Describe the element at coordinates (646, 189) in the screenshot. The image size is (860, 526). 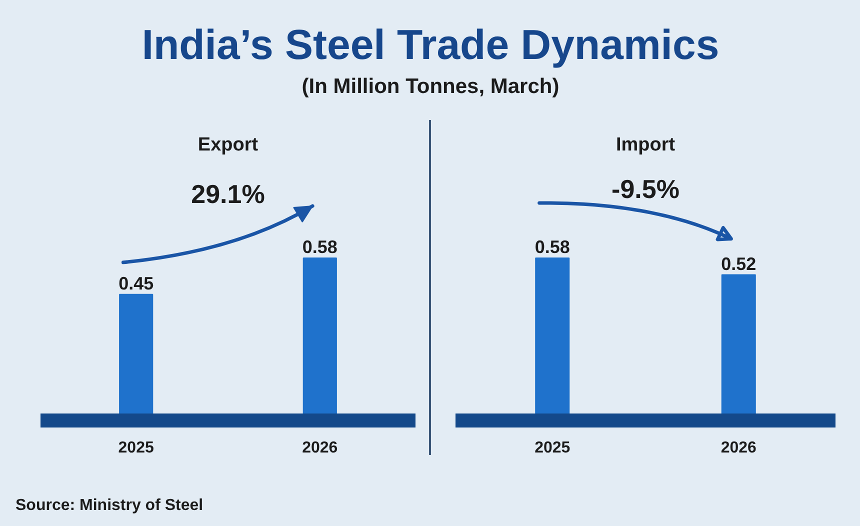
I see `text: -9.5%` at that location.